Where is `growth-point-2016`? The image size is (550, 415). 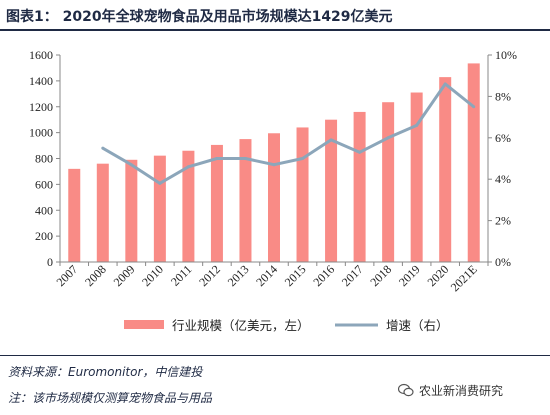 growth-point-2016 is located at coordinates (331, 140).